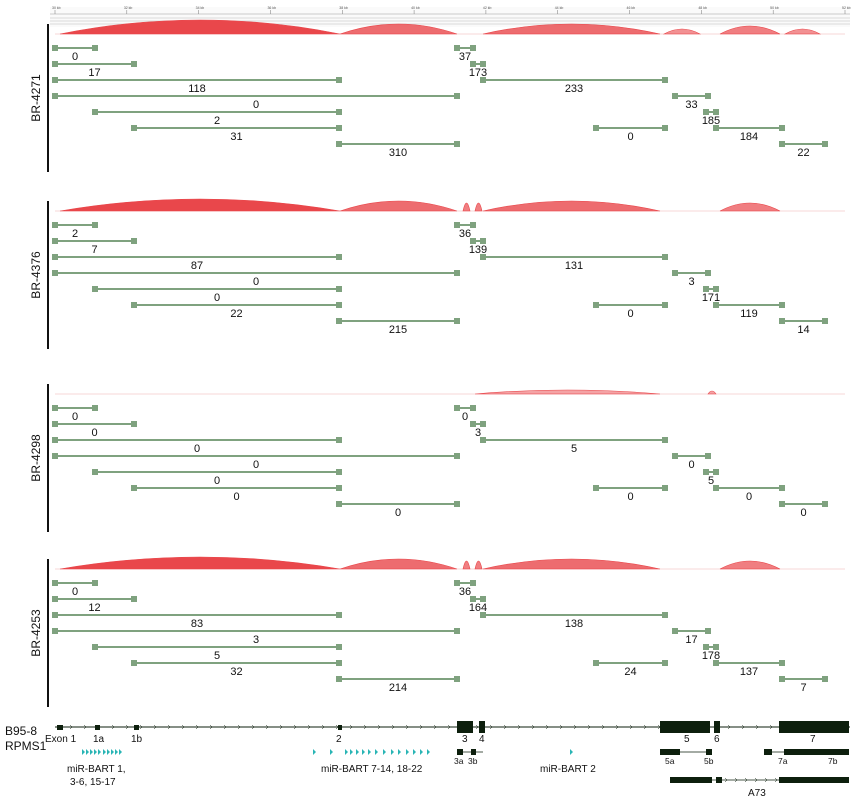 Image resolution: width=855 pixels, height=800 pixels. Describe the element at coordinates (26, 746) in the screenshot. I see `track-label-rpms1: RPMS1` at that location.